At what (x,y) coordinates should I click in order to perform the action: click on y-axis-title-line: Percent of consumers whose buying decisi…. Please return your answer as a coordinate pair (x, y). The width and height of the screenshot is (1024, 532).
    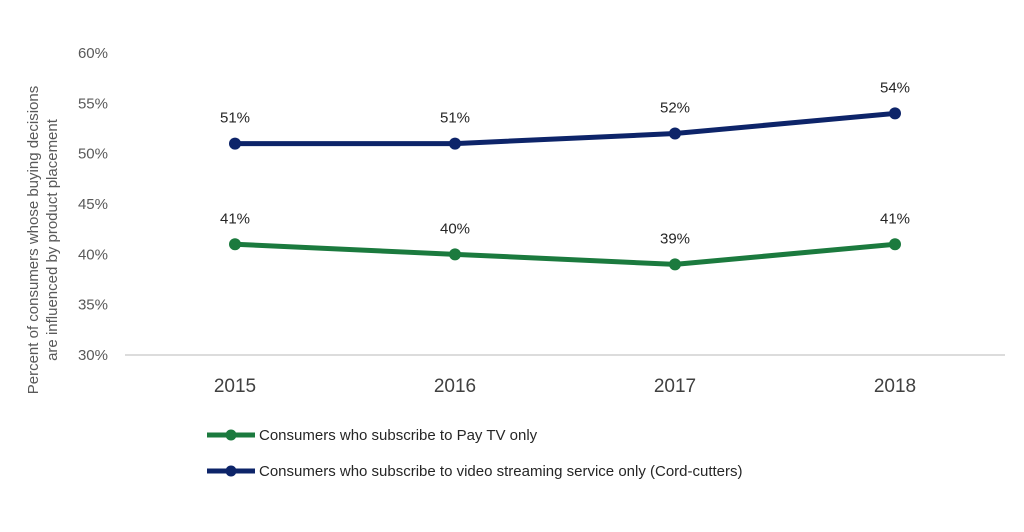
    Looking at the image, I should click on (33, 240).